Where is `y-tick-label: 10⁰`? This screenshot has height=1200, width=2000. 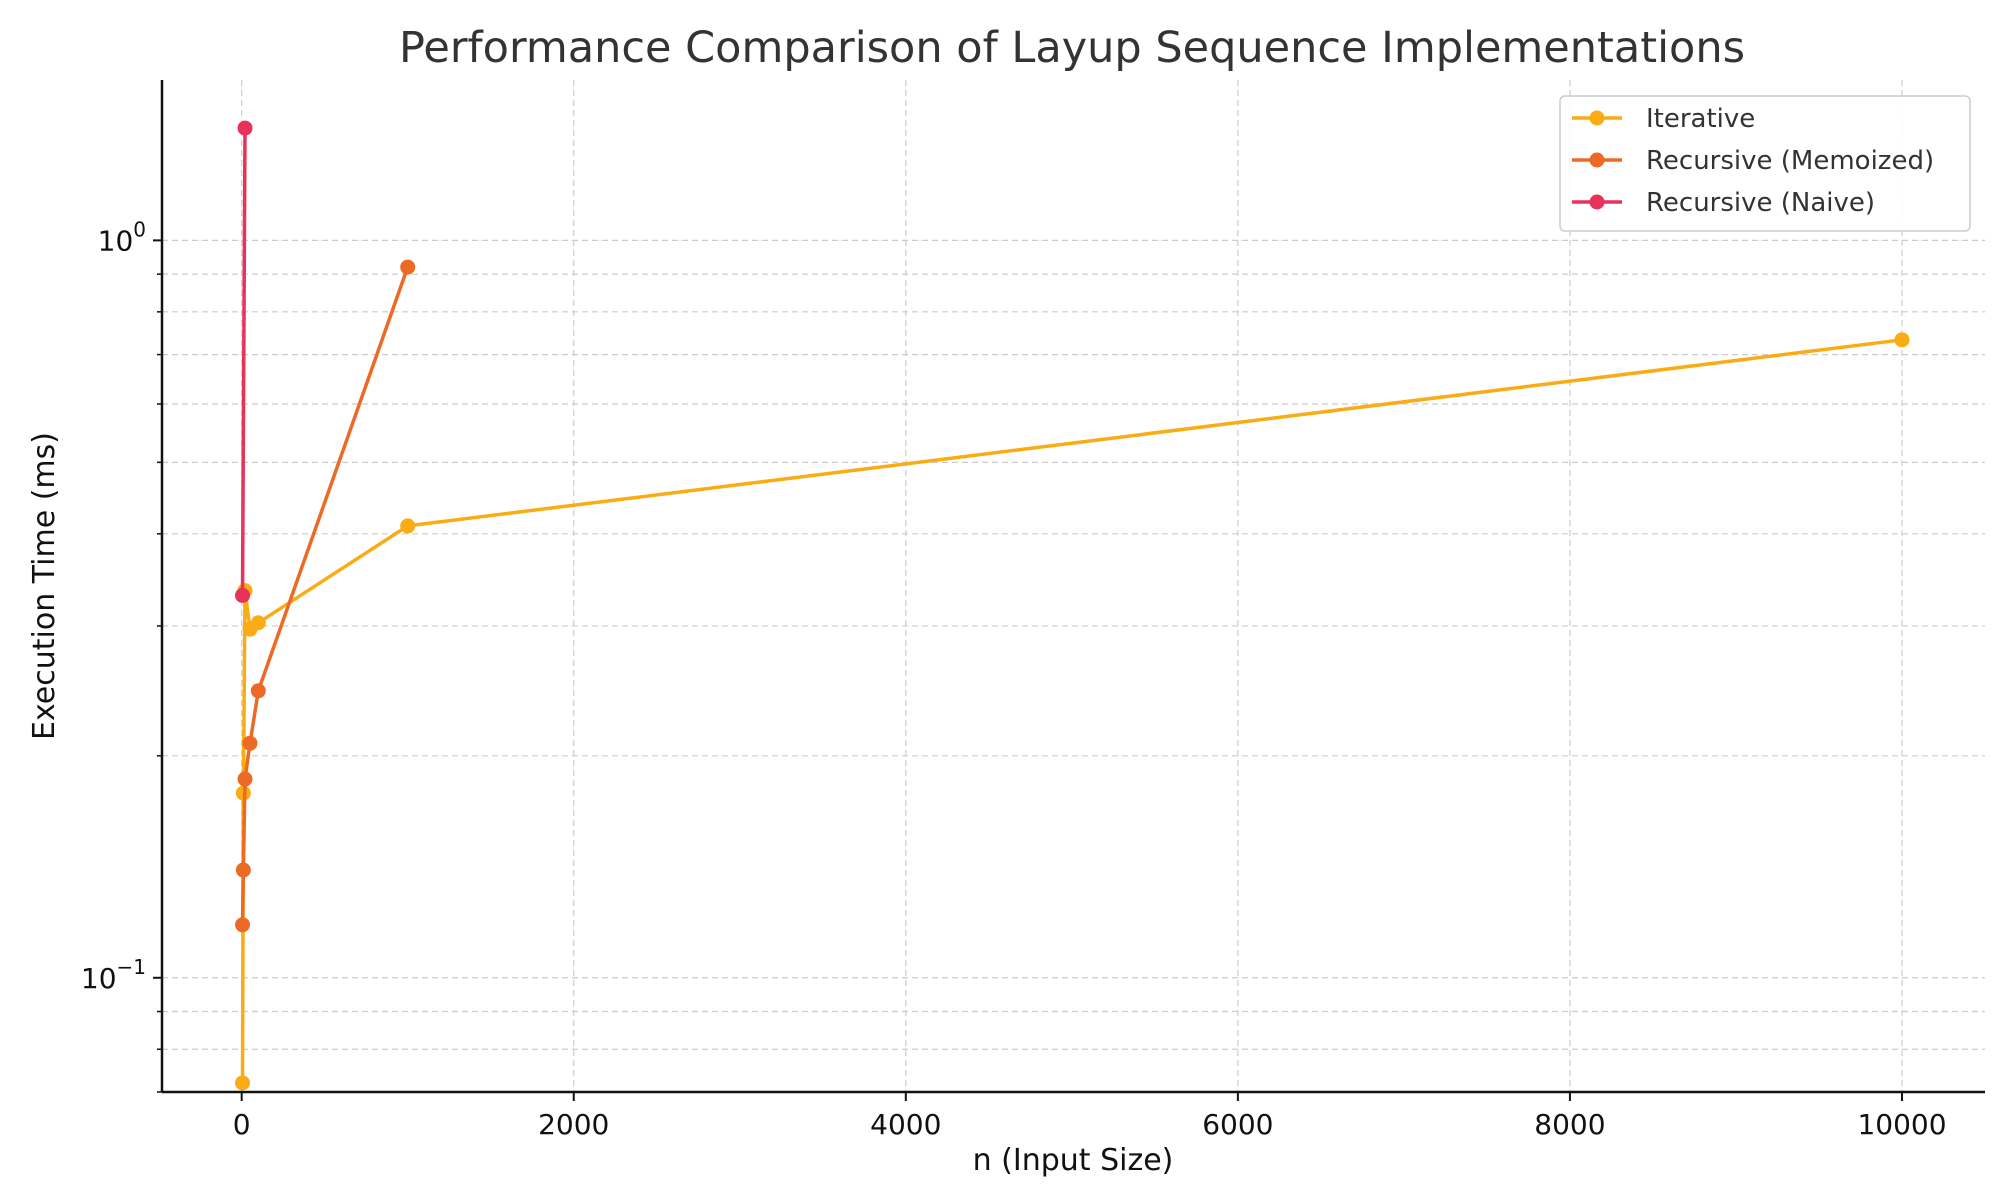 y-tick-label: 10⁰ is located at coordinates (122, 237).